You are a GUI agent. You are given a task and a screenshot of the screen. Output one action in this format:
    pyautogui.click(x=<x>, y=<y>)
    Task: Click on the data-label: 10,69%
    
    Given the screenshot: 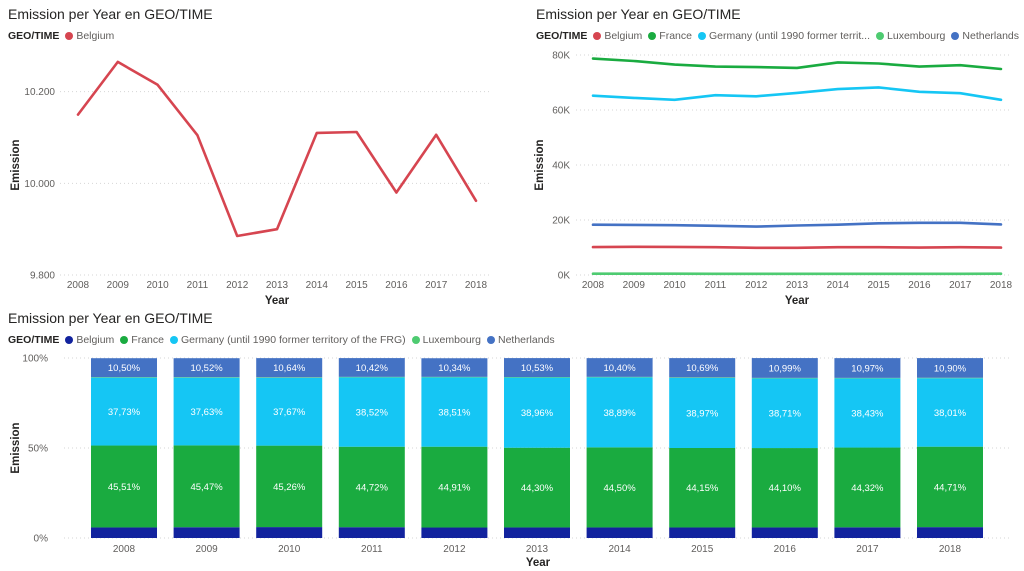 What is the action you would take?
    pyautogui.click(x=702, y=368)
    